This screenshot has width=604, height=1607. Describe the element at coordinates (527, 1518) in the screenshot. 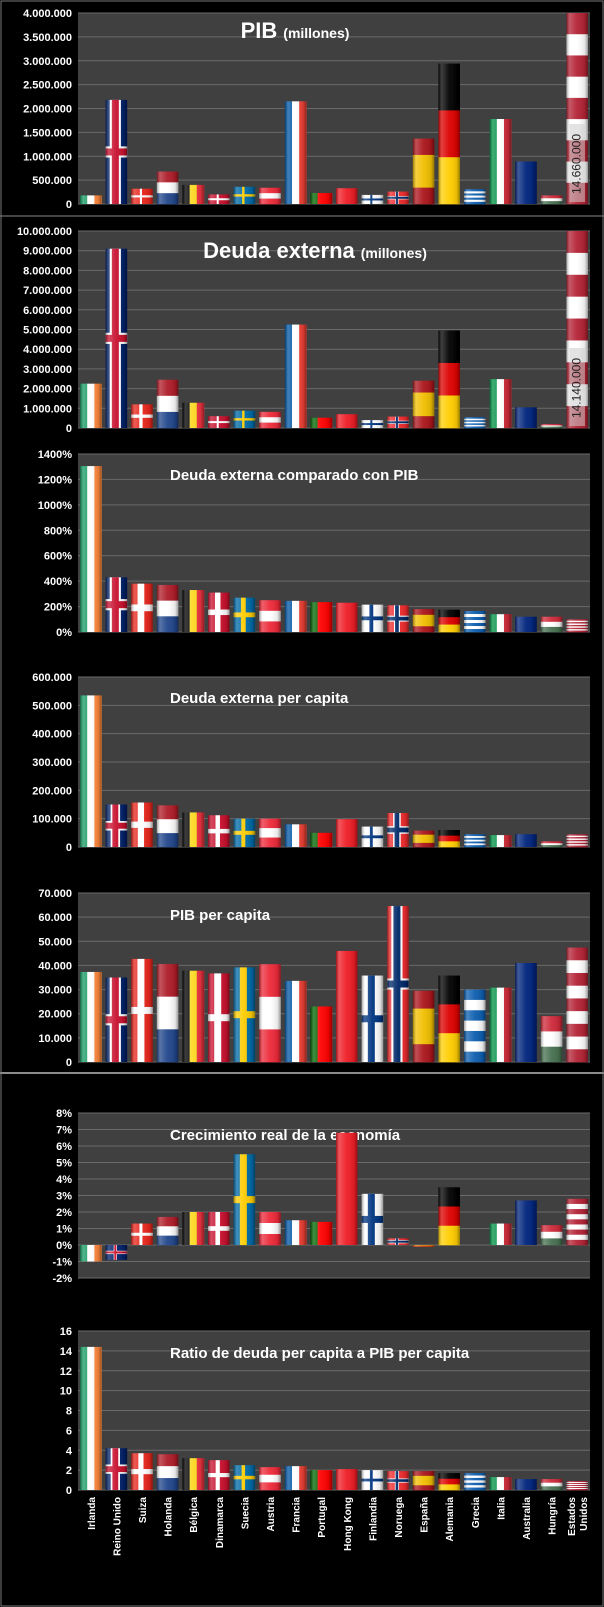

I see `x-label: Australia` at that location.